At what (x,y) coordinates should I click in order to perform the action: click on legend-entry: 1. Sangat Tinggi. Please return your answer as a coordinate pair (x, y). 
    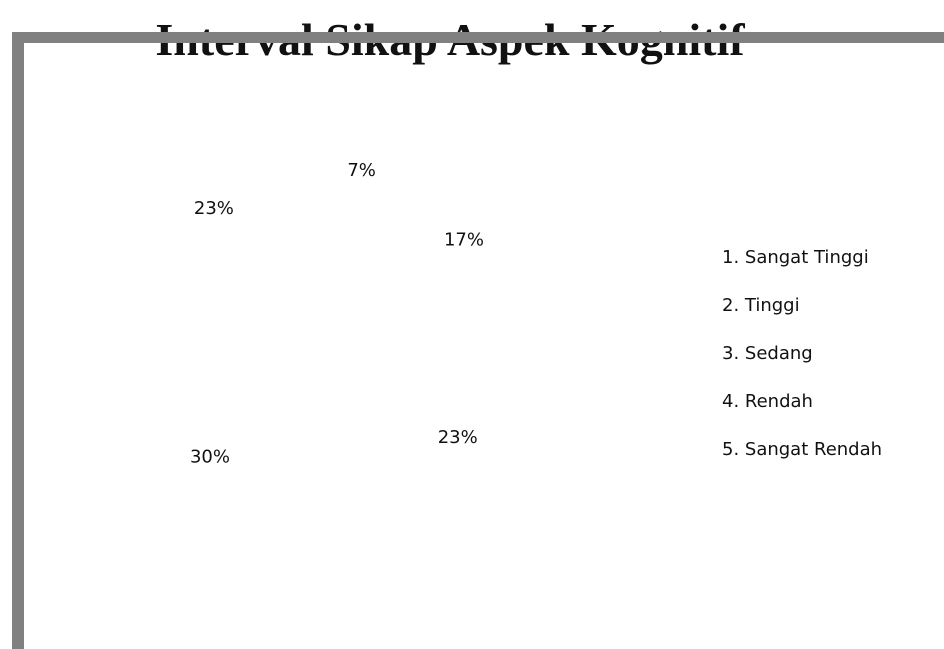
    Looking at the image, I should click on (795, 257).